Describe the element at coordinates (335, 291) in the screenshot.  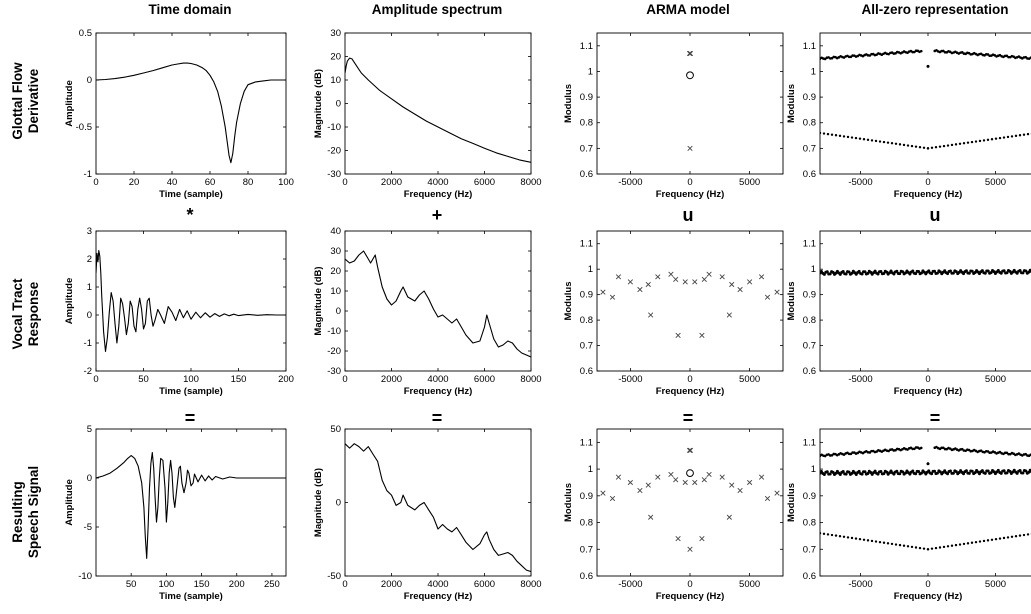
I see `y-tick-label: 10` at that location.